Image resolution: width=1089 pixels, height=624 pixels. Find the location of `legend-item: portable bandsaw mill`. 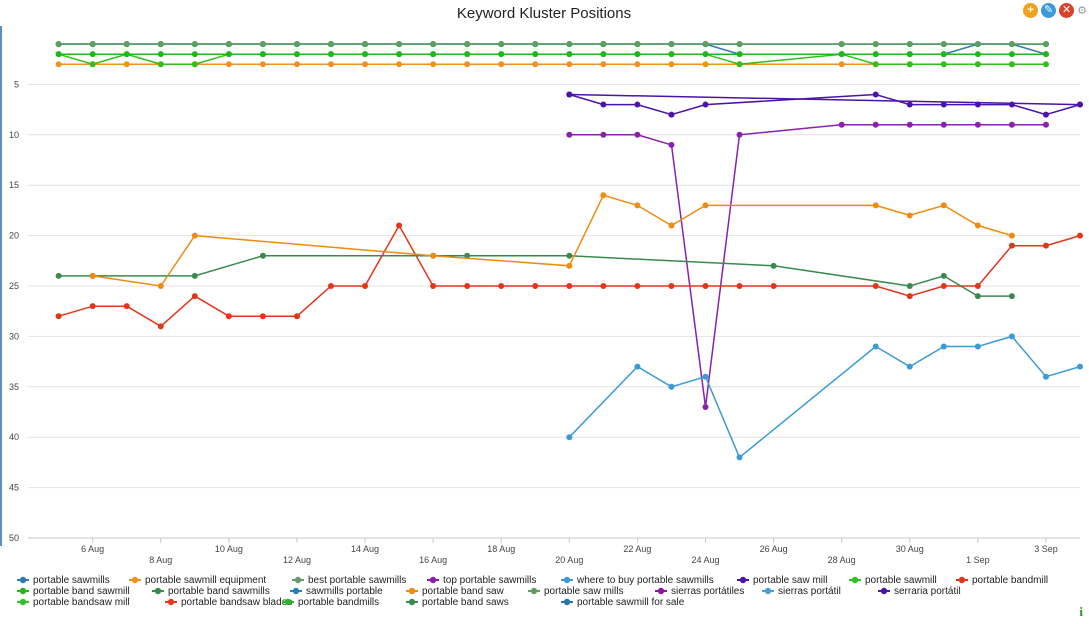

legend-item: portable bandsaw mill is located at coordinates (73, 602).